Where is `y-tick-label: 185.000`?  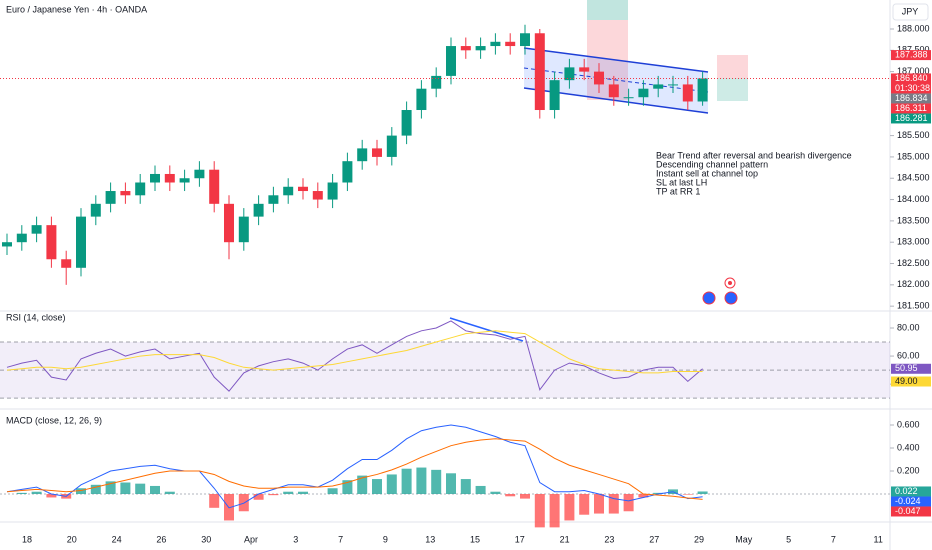
y-tick-label: 185.000 is located at coordinates (913, 156).